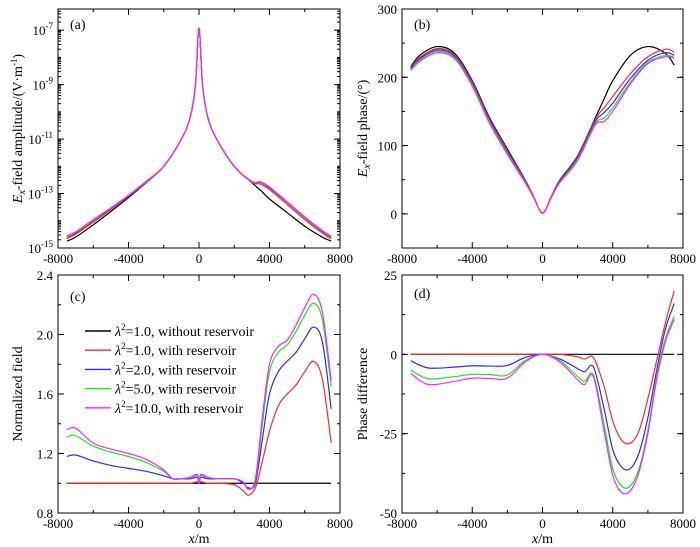 The height and width of the screenshot is (547, 700). I want to click on legend-entry-green: λ2=5.0, with reservoir, so click(160, 389).